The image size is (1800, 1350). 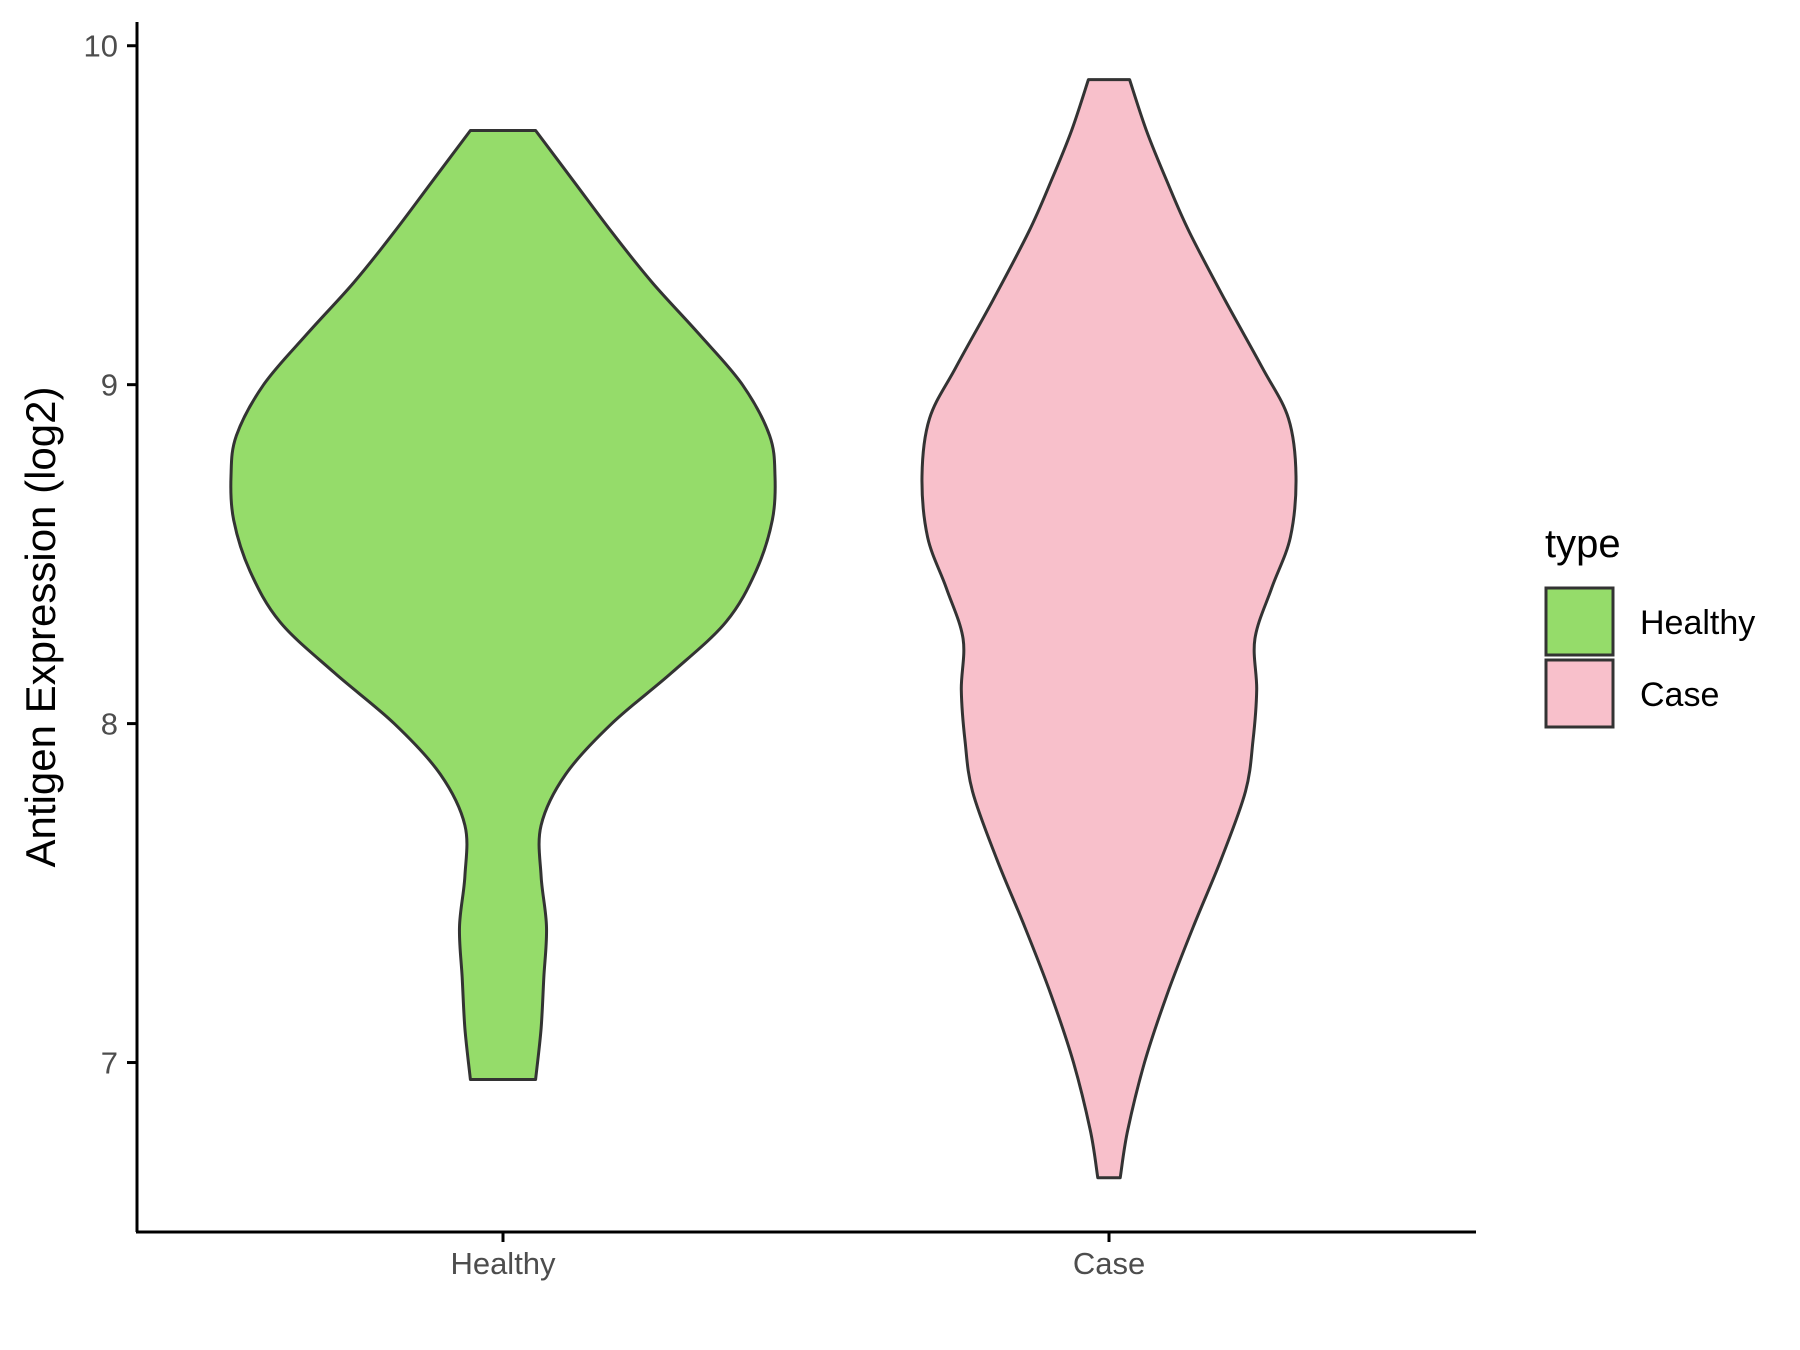 I want to click on legend-swatch-healthy, so click(x=1579, y=621).